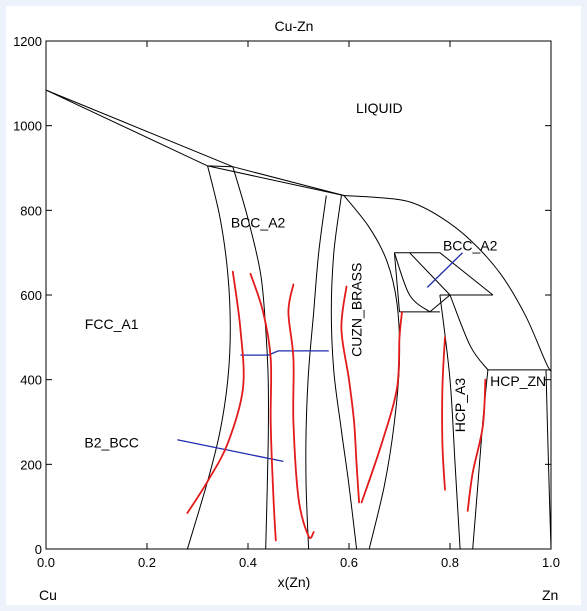 This screenshot has height=611, width=587. What do you see at coordinates (31, 464) in the screenshot?
I see `y-tick-label-1: 200` at bounding box center [31, 464].